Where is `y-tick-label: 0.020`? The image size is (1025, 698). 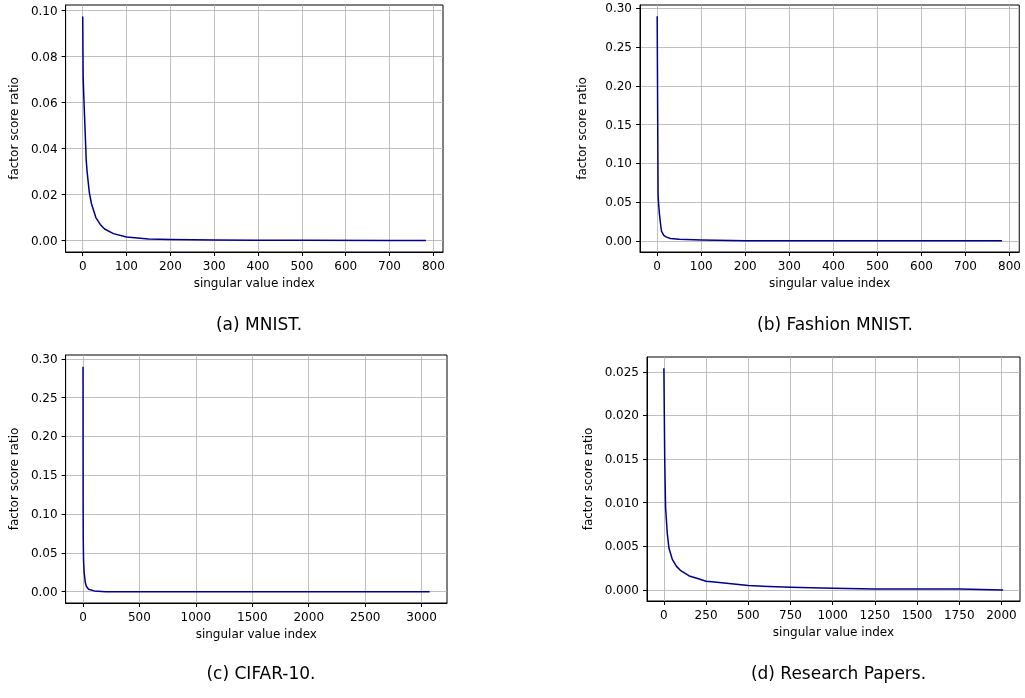
y-tick-label: 0.020 is located at coordinates (621, 415).